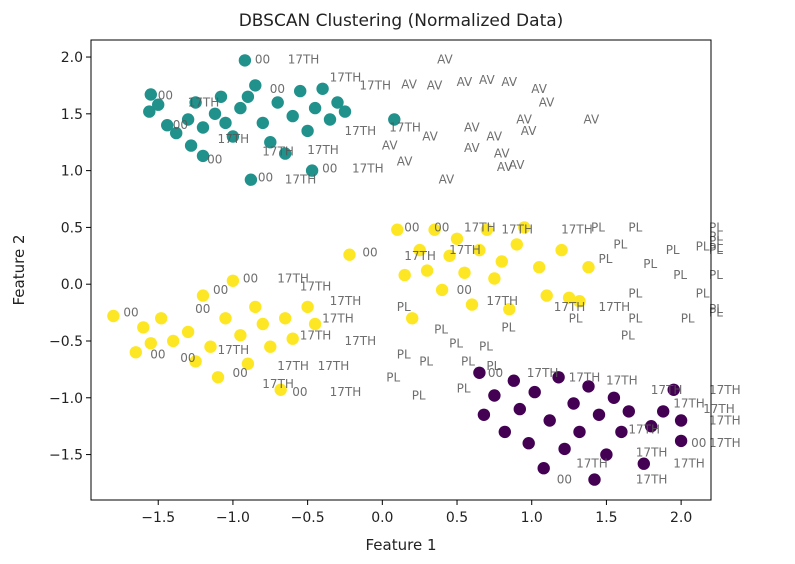  Describe the element at coordinates (66, 399) in the screenshot. I see `y-tick-label: −1.0` at that location.